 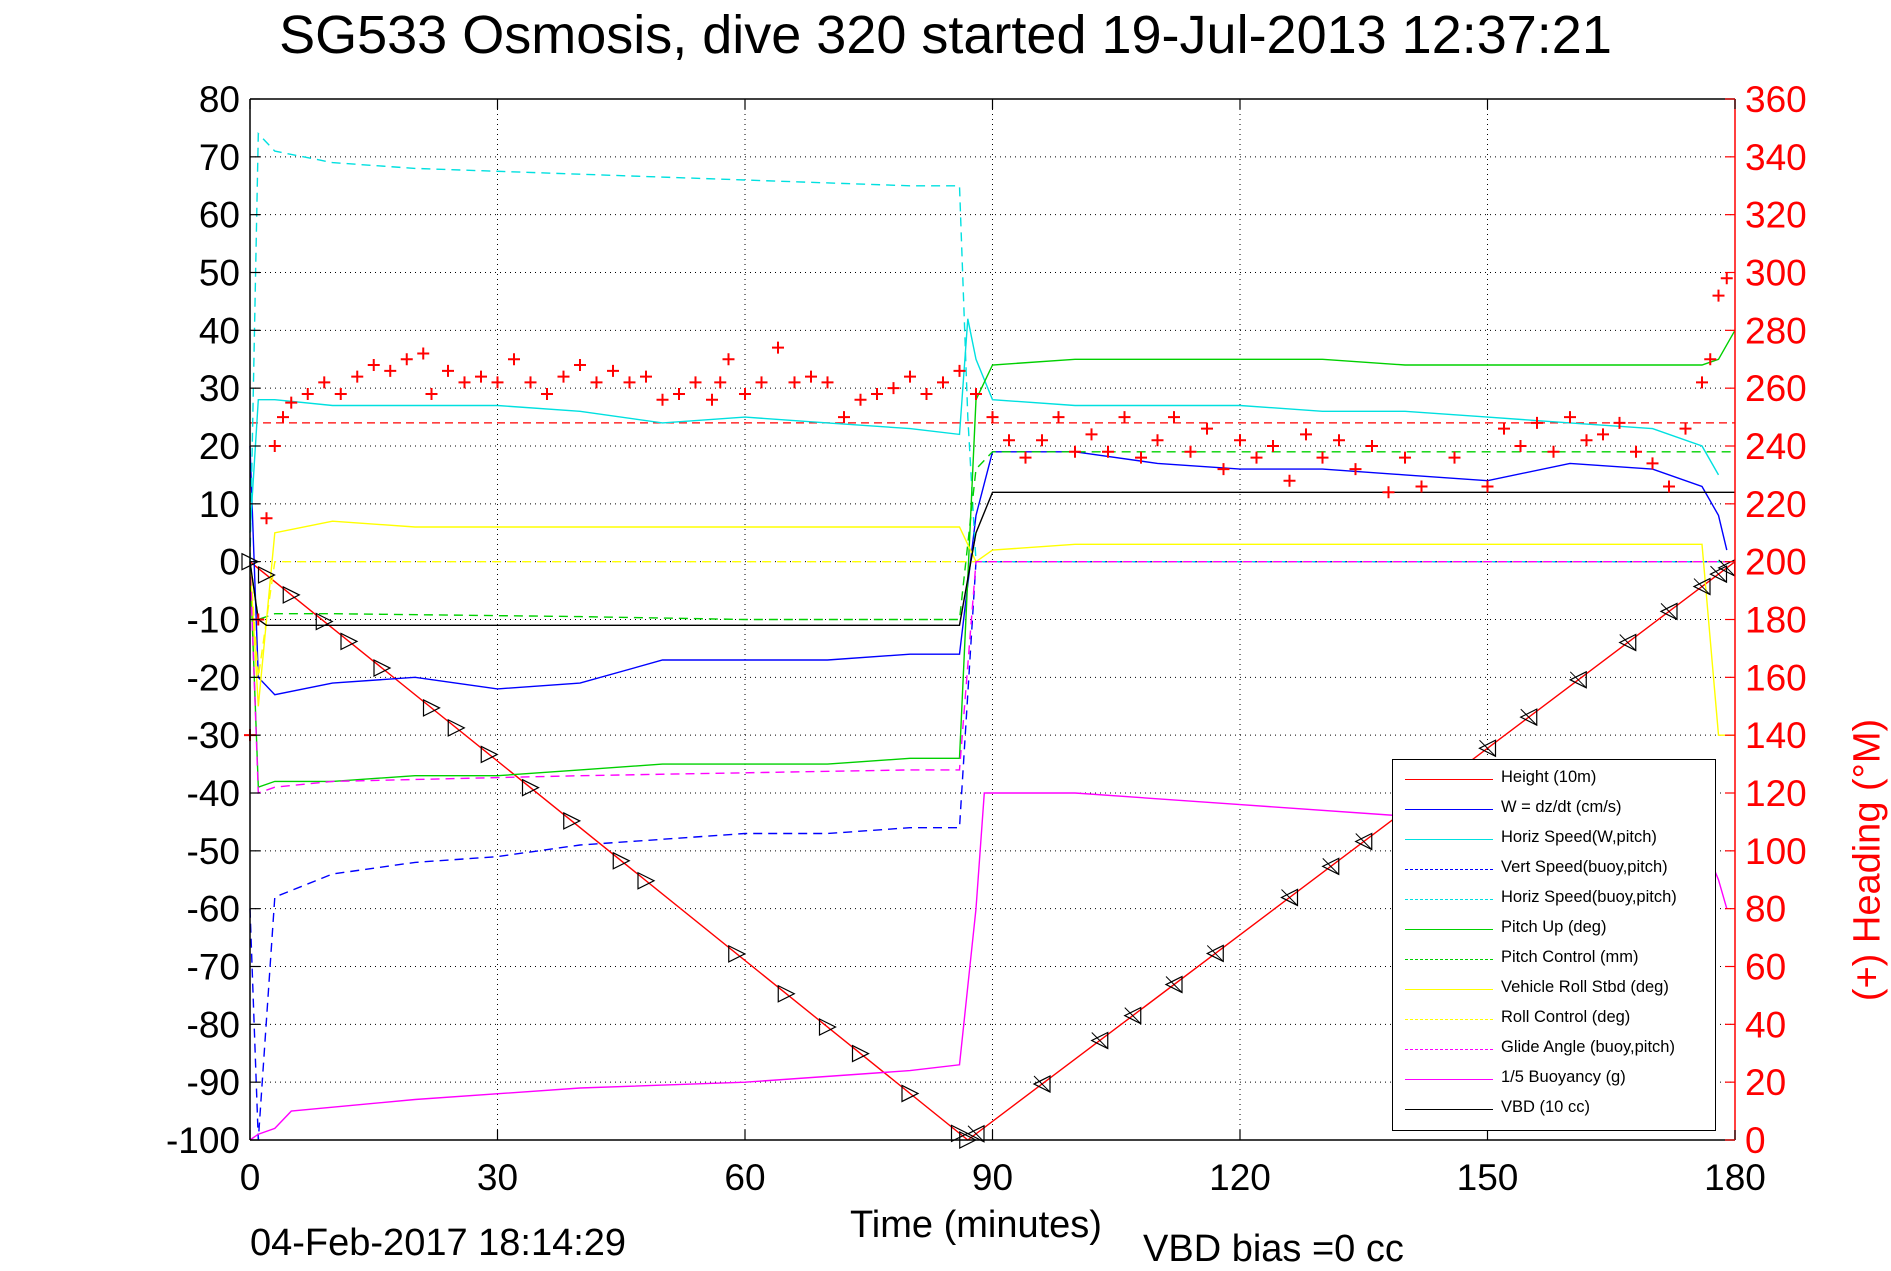 I want to click on vbd-bias-label: VBD bias =0 cc, so click(x=1273, y=1249).